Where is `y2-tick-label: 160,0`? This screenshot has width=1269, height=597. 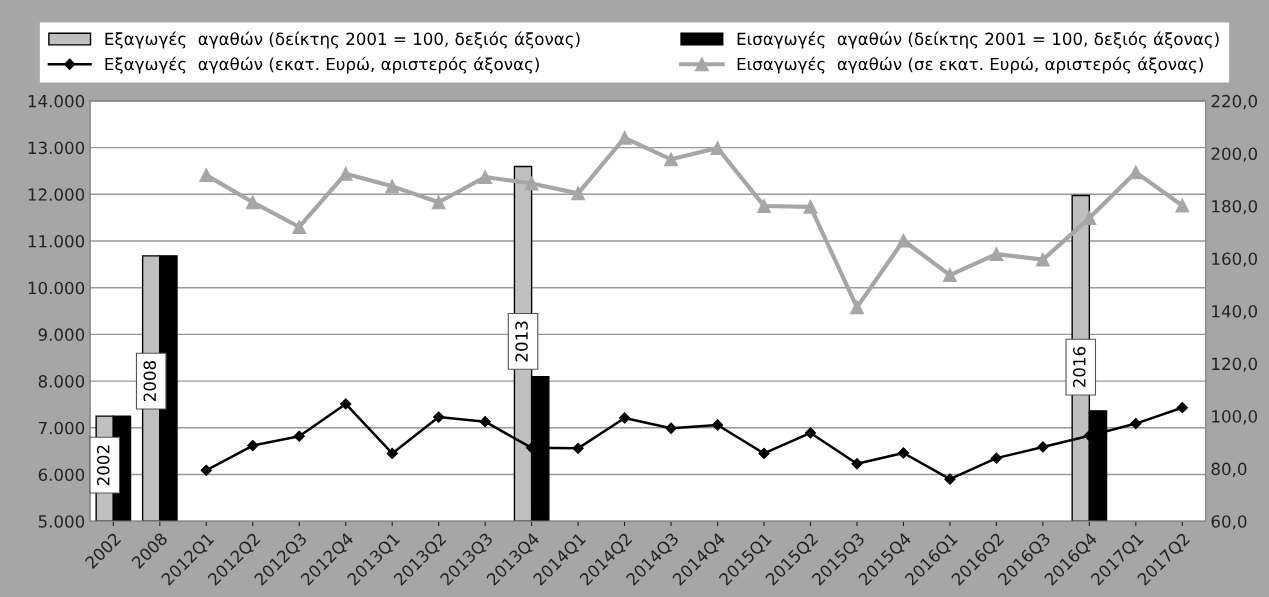 y2-tick-label: 160,0 is located at coordinates (1235, 259).